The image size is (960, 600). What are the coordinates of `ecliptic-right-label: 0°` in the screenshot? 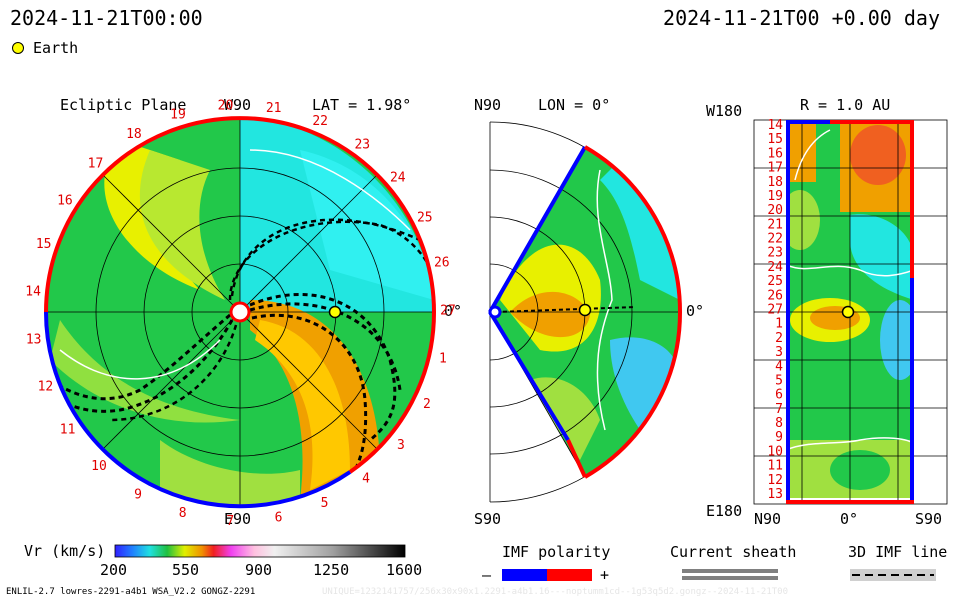 It's located at (453, 311).